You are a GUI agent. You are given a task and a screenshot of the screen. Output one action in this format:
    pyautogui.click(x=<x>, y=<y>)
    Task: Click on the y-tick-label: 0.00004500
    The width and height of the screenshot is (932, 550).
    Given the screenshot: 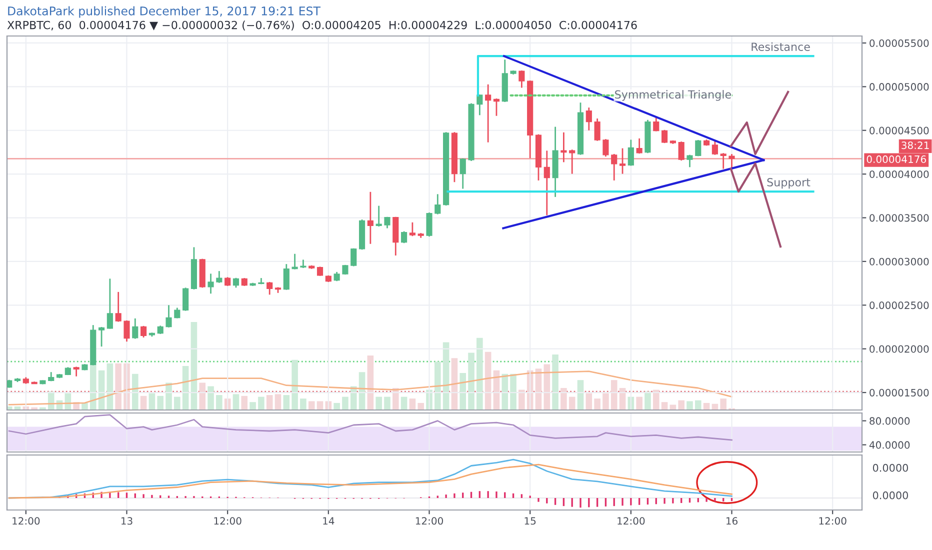 What is the action you would take?
    pyautogui.click(x=899, y=130)
    